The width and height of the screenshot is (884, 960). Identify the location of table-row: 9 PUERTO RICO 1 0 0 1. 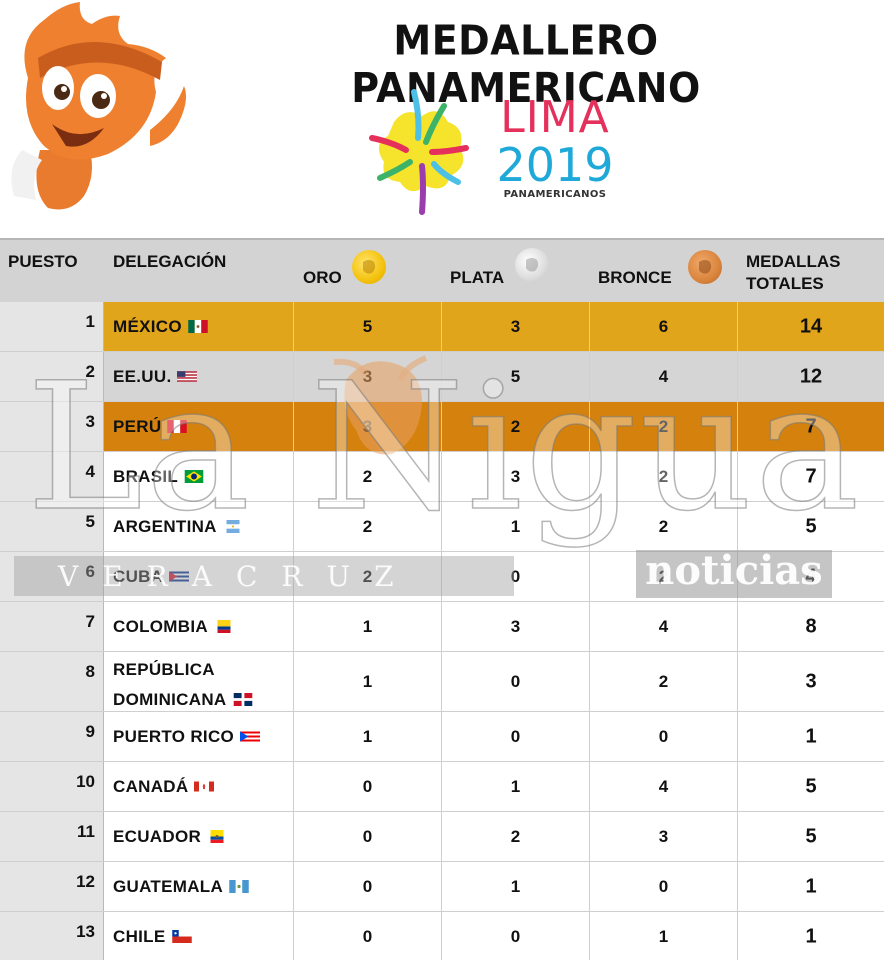
(442, 737).